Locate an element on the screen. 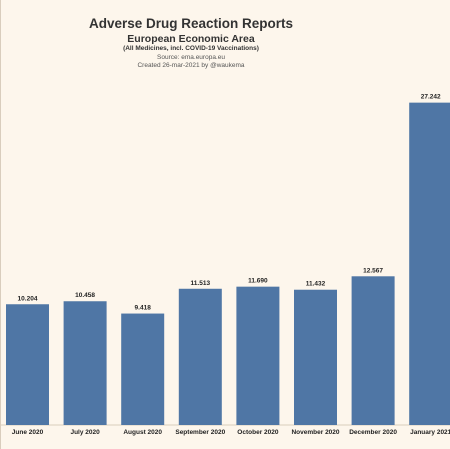 The image size is (450, 449). bar-november-2020 is located at coordinates (315, 357).